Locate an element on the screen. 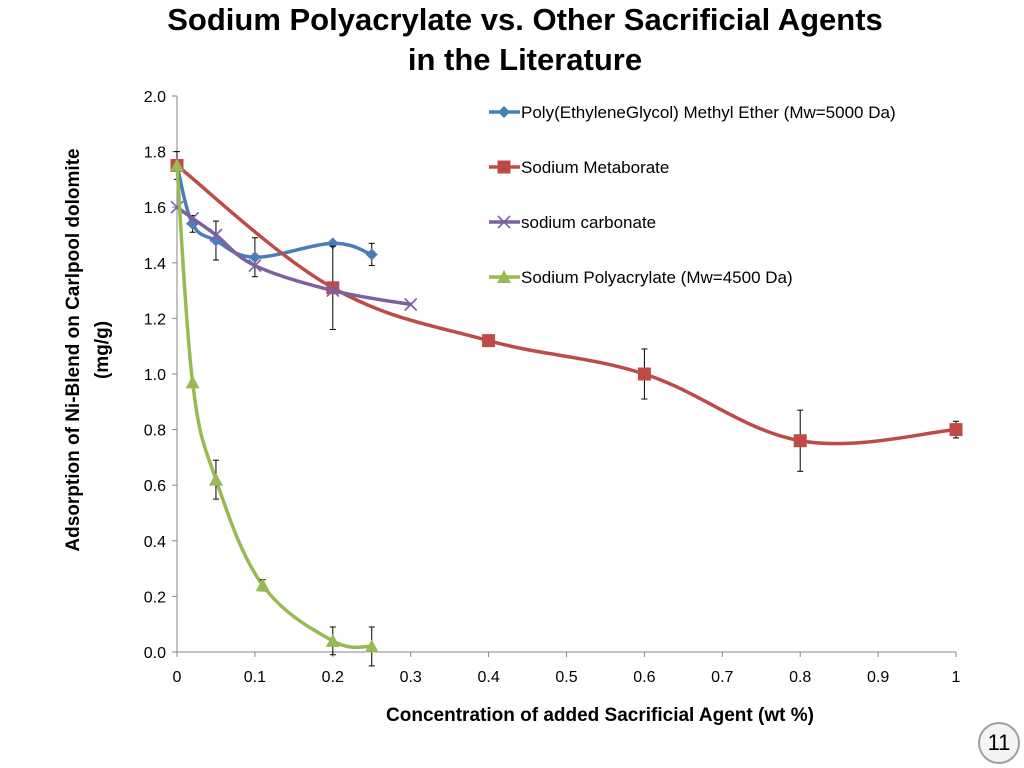 Image resolution: width=1024 pixels, height=768 pixels. page-number-badge: 11 is located at coordinates (999, 743).